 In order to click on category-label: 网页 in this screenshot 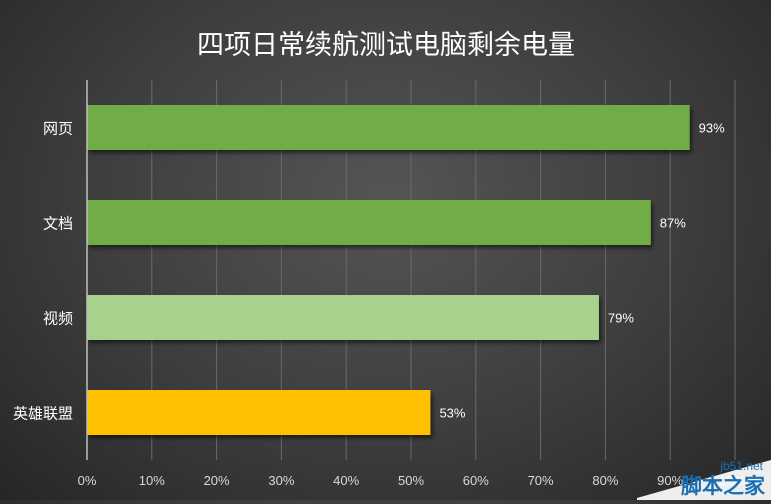, I will do `click(58, 129)`.